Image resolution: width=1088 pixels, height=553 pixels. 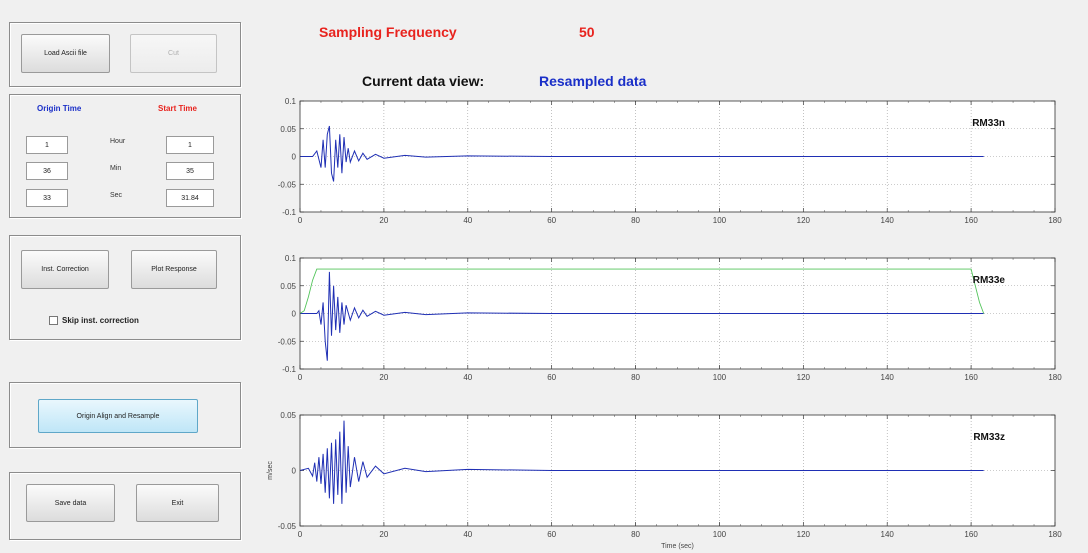 I want to click on start-min-field: 35, so click(x=190, y=171).